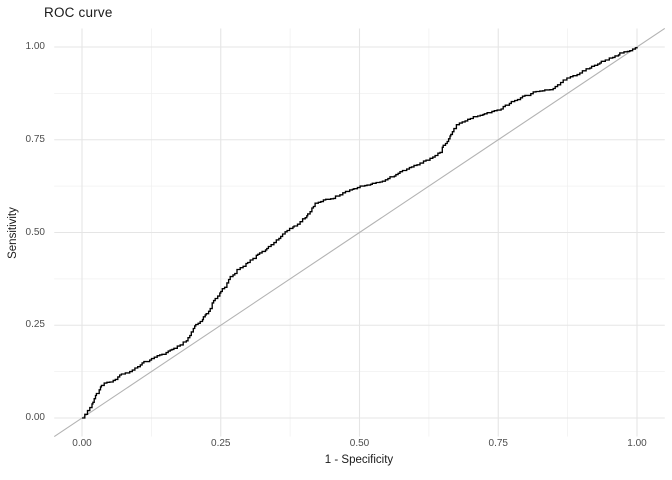 Image resolution: width=672 pixels, height=480 pixels. Describe the element at coordinates (498, 443) in the screenshot. I see `x-tick-label: 0.75` at that location.